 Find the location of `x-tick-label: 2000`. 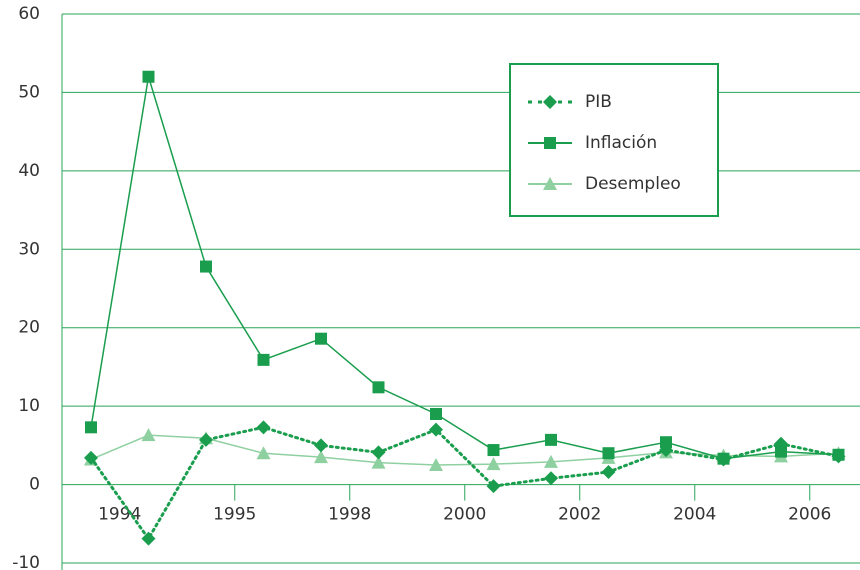

x-tick-label: 2000 is located at coordinates (464, 515).